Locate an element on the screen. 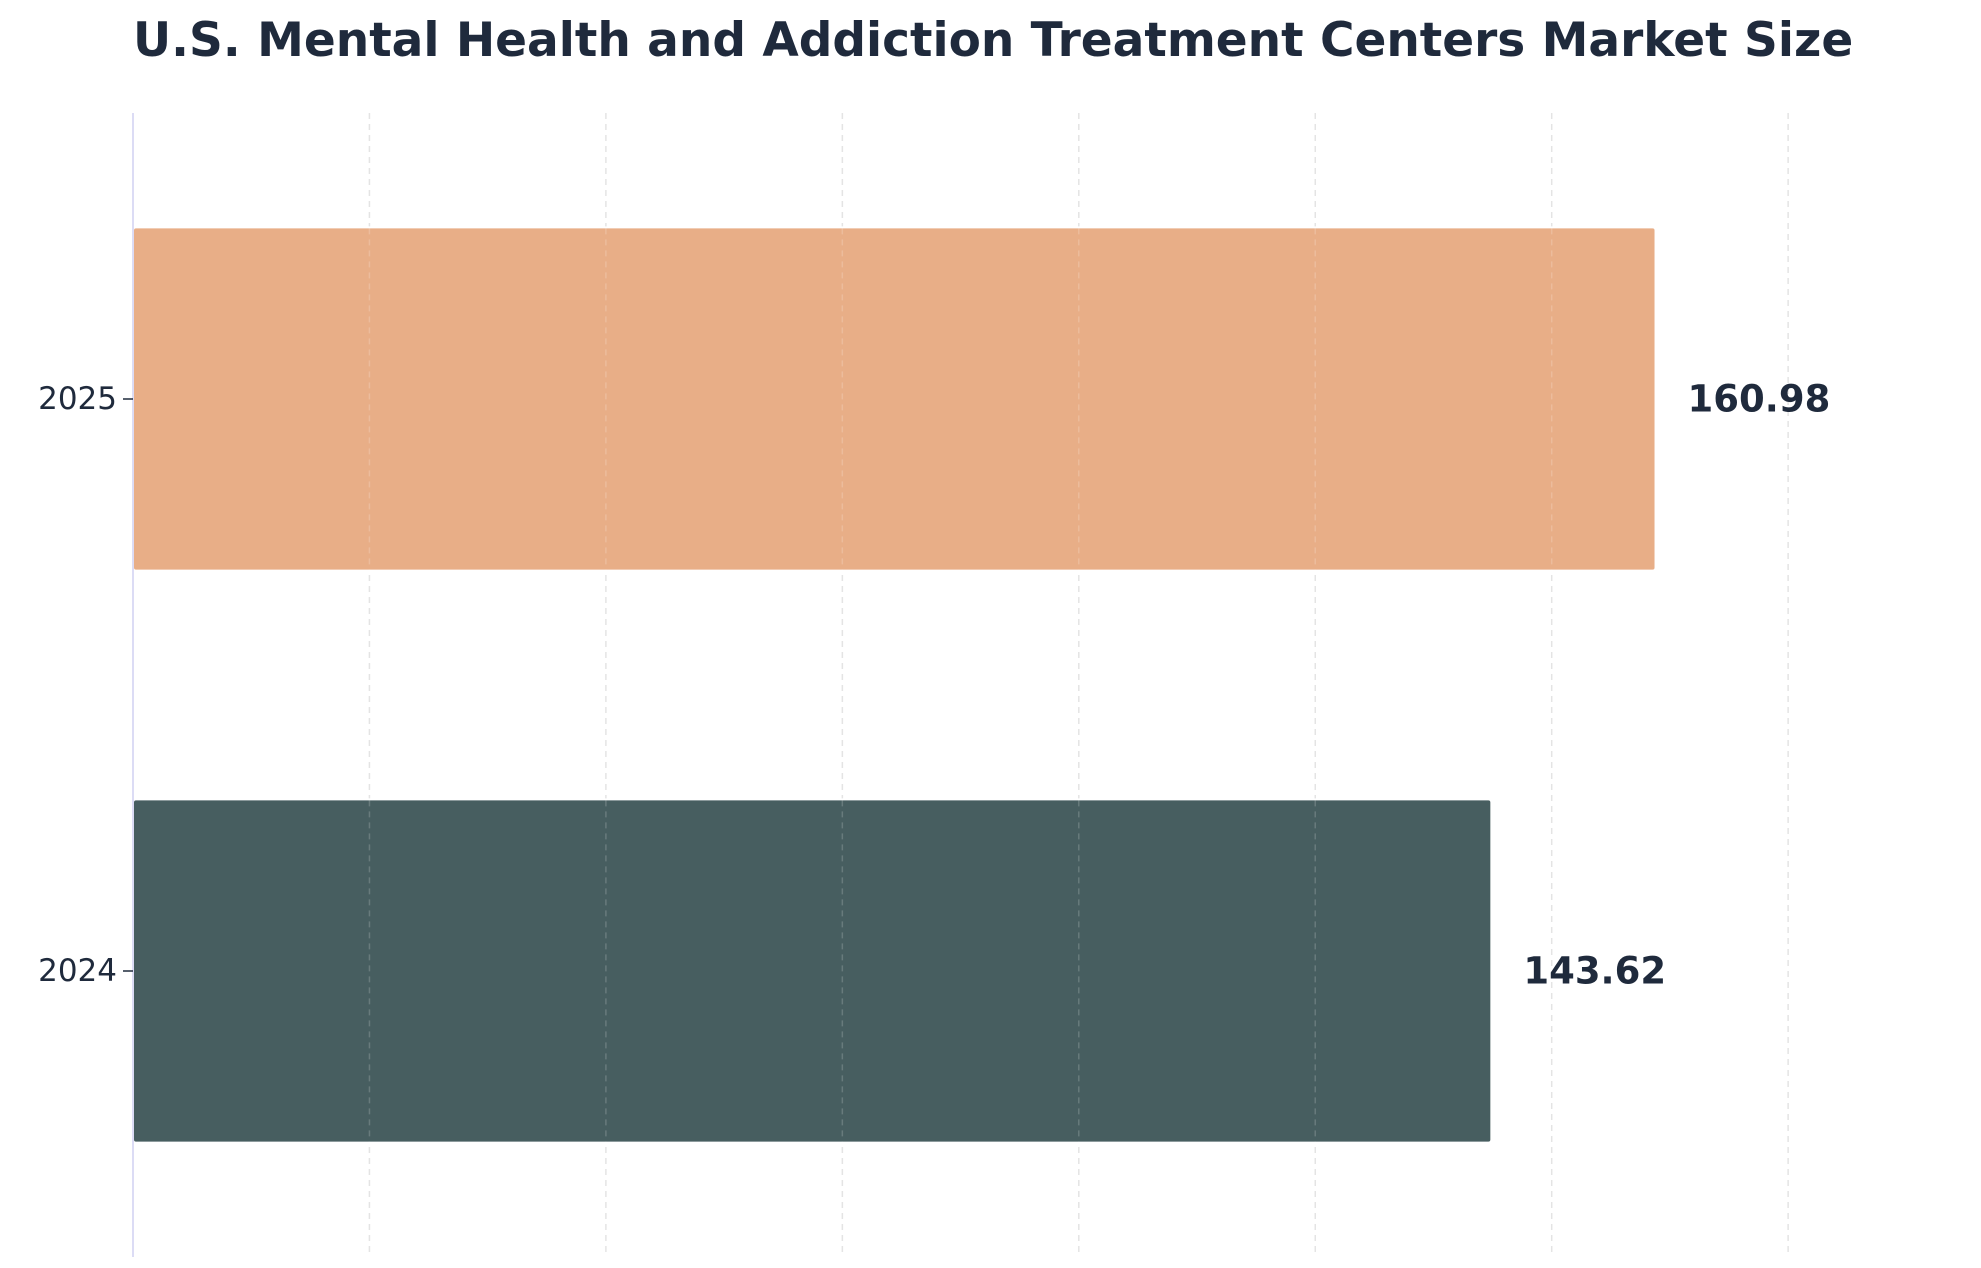  y-tick-label-2024: 2024 is located at coordinates (77, 971).